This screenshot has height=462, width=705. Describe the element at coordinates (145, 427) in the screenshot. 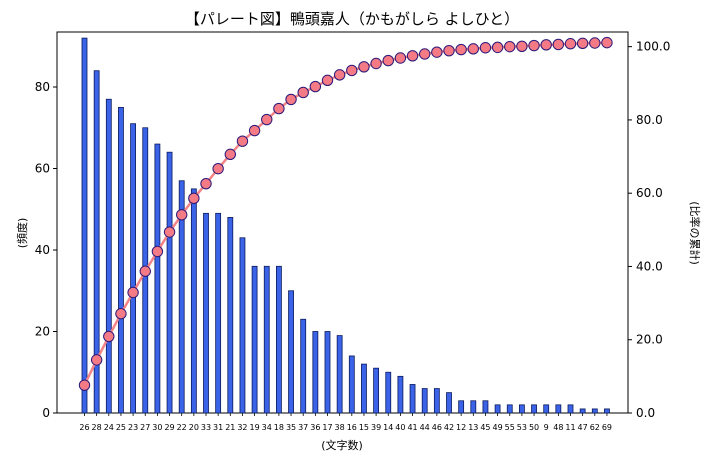

I see `x-tick-label: 27` at that location.